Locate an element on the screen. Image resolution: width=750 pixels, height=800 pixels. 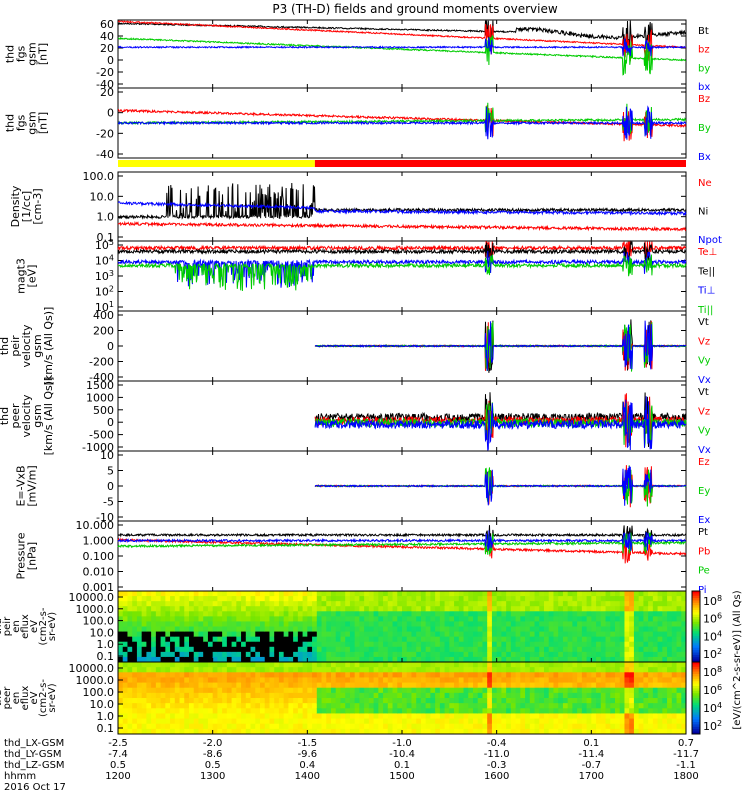
legend-Vx: Vx is located at coordinates (704, 380).